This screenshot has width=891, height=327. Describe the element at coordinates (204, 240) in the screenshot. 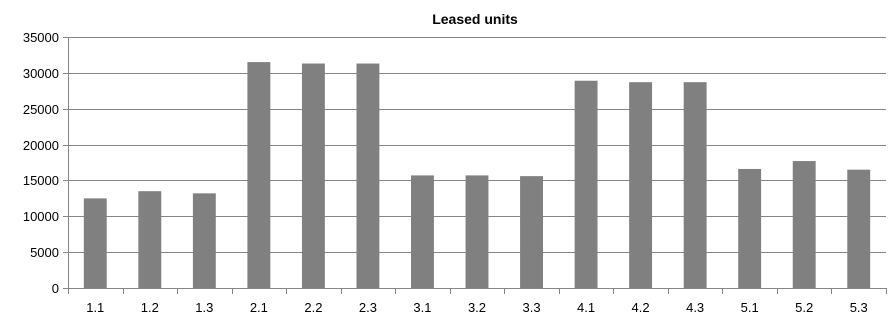

I see `bar-1.3` at that location.